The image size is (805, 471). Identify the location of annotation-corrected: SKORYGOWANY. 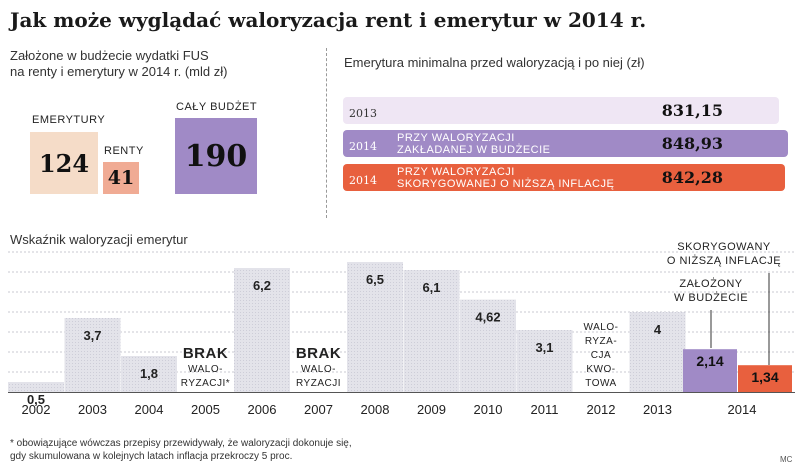
(724, 247).